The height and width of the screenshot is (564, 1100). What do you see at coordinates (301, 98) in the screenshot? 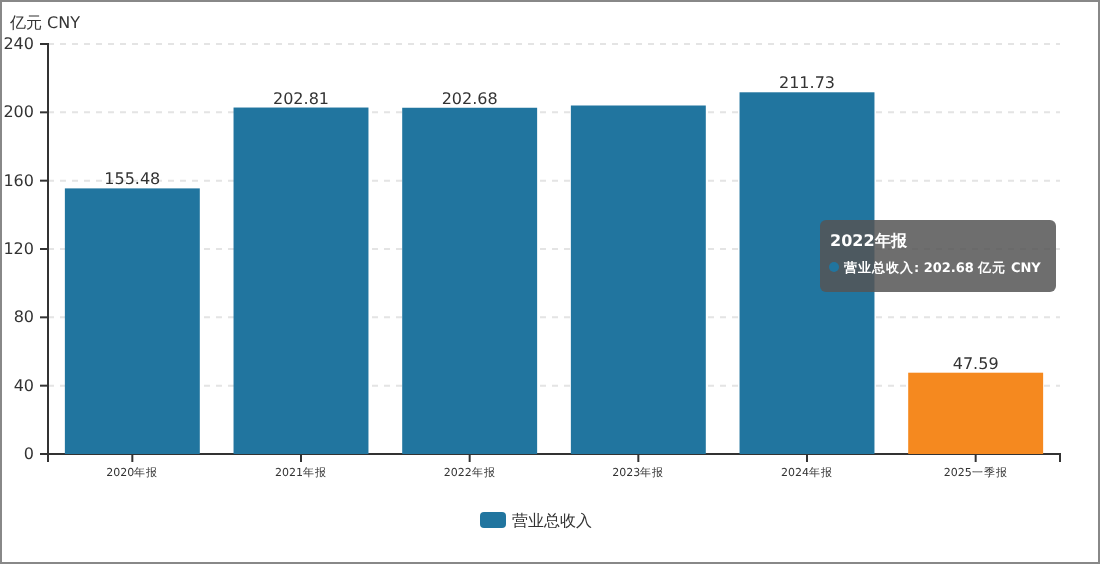
I see `data-label: 202.81` at bounding box center [301, 98].